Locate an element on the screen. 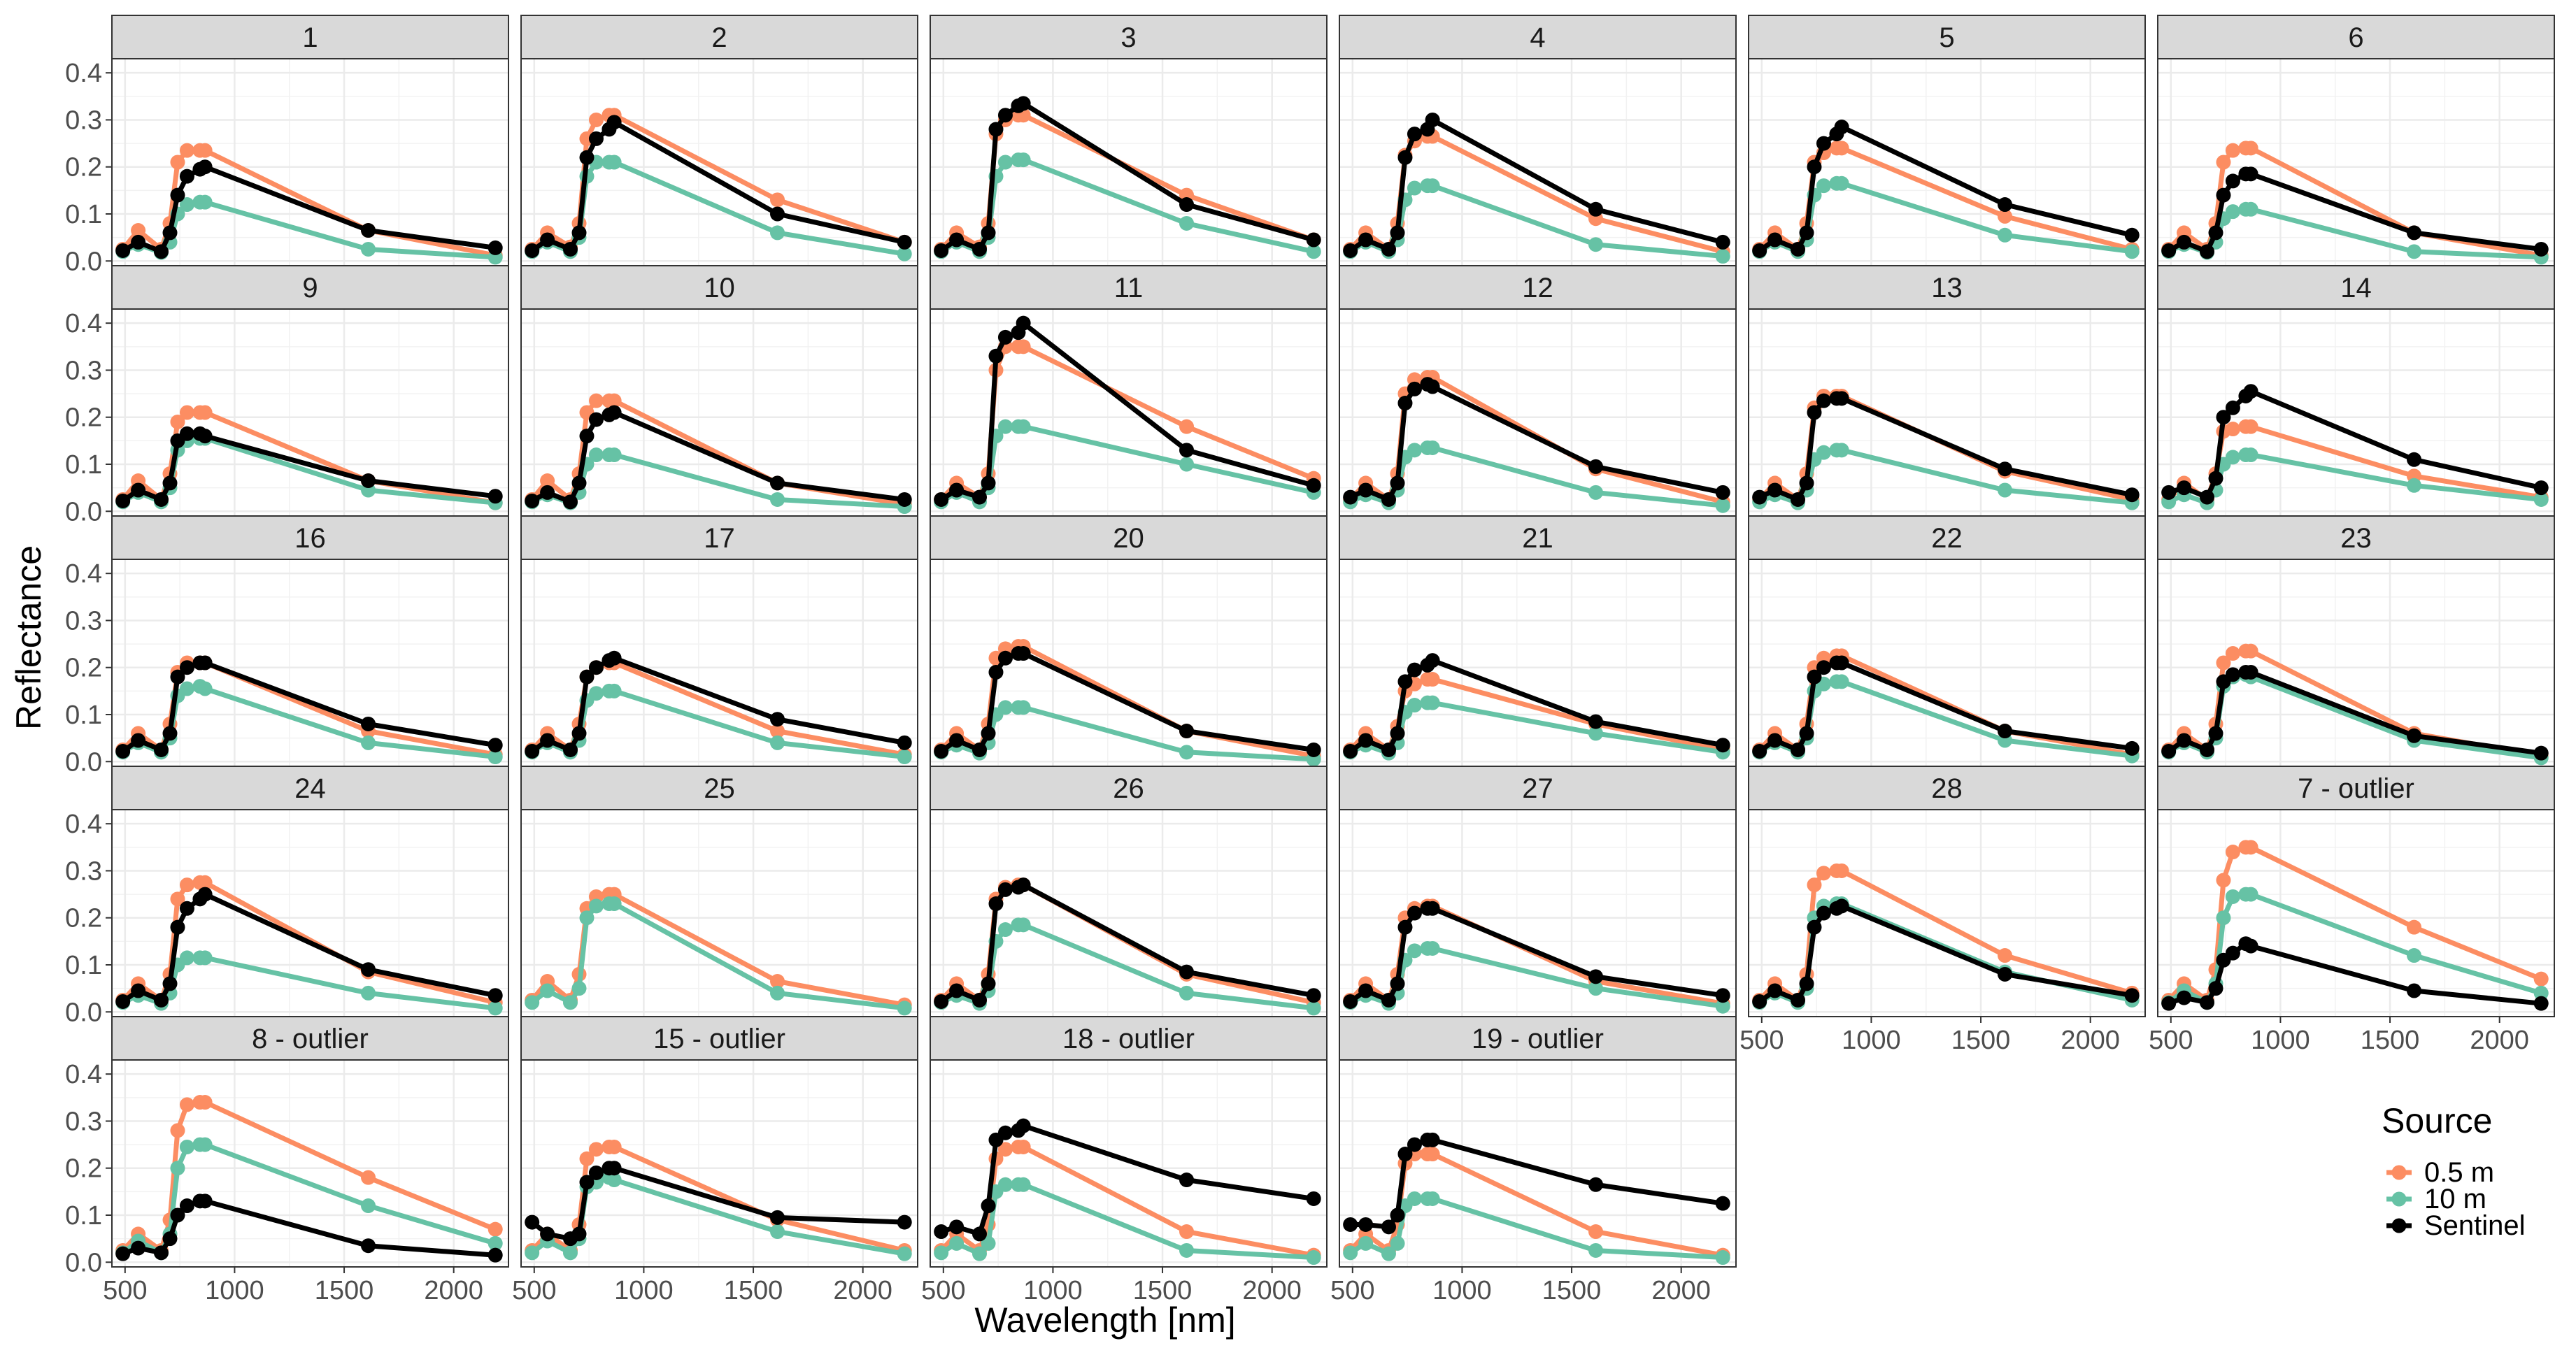 This screenshot has width=2576, height=1355. facet-strip-label: 28 is located at coordinates (1947, 788).